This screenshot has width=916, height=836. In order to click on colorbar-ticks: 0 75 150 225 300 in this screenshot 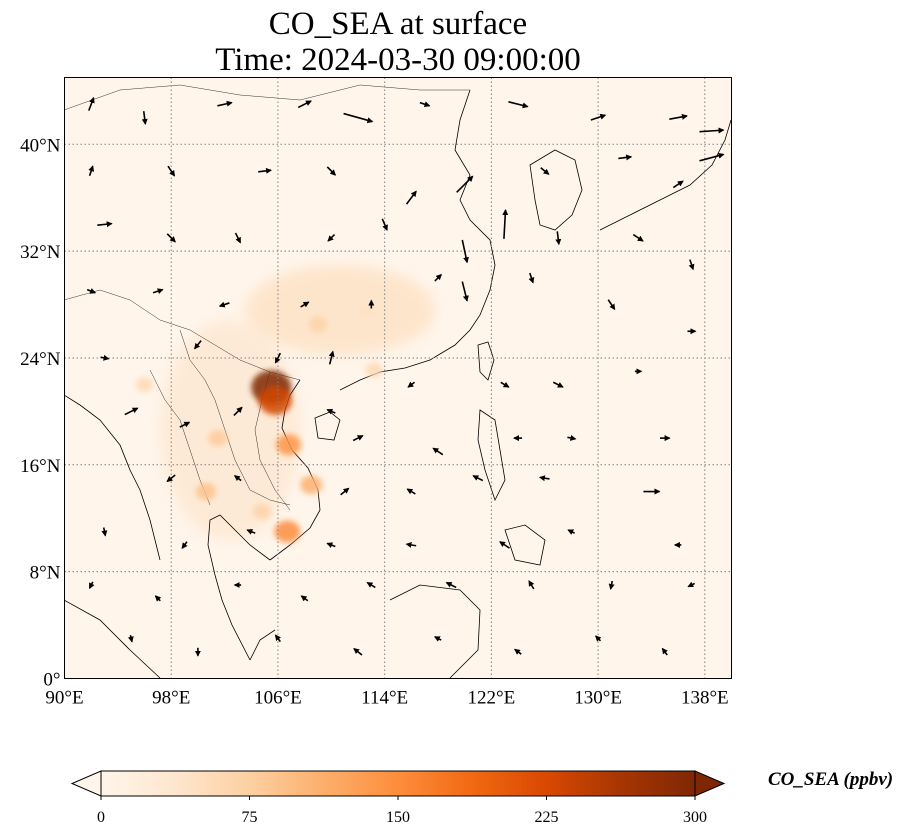, I will do `click(402, 811)`.